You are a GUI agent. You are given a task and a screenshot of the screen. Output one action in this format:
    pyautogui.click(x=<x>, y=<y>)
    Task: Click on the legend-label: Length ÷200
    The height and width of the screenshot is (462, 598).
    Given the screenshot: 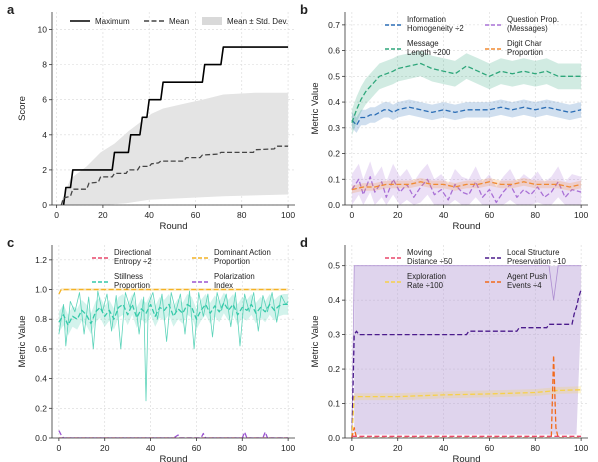 What is the action you would take?
    pyautogui.click(x=429, y=52)
    